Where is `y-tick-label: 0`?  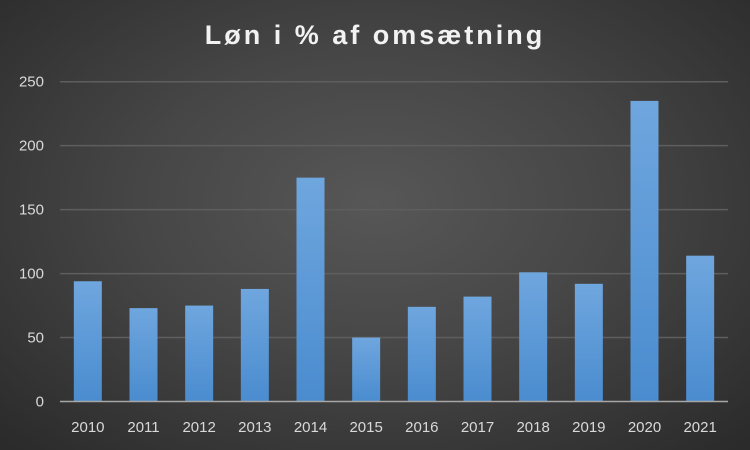
y-tick-label: 0 is located at coordinates (40, 402).